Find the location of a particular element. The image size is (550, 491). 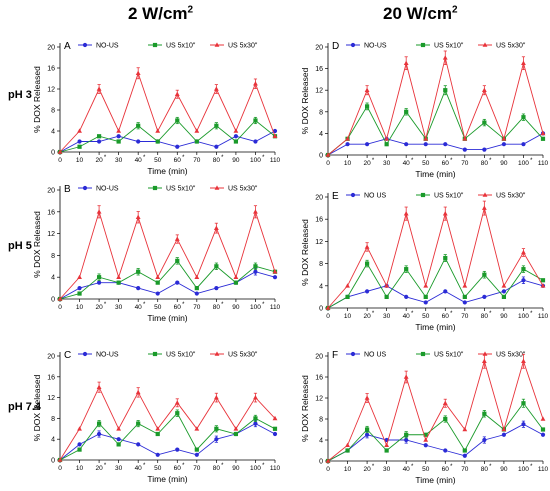

series-us5x10 is located at coordinates (167, 436).